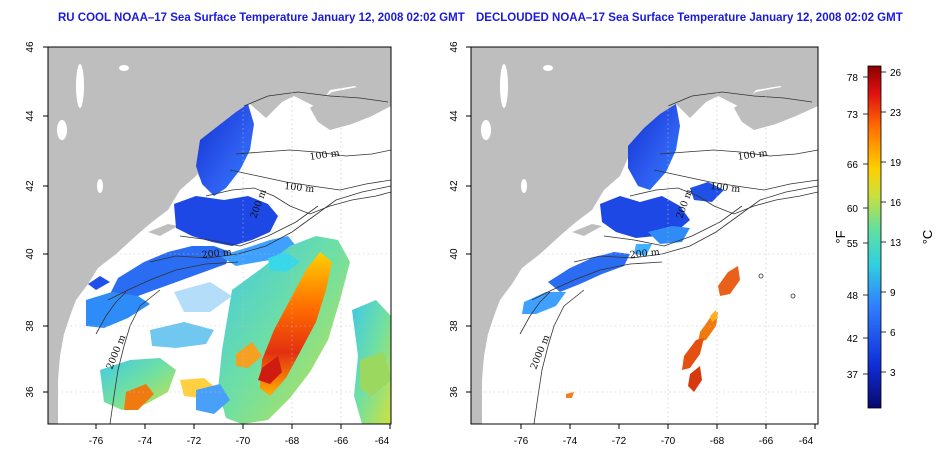 The width and height of the screenshot is (950, 475). Describe the element at coordinates (460, 219) in the screenshot. I see `panel-2-lat-axis: 46 44 42 40 38 36` at that location.